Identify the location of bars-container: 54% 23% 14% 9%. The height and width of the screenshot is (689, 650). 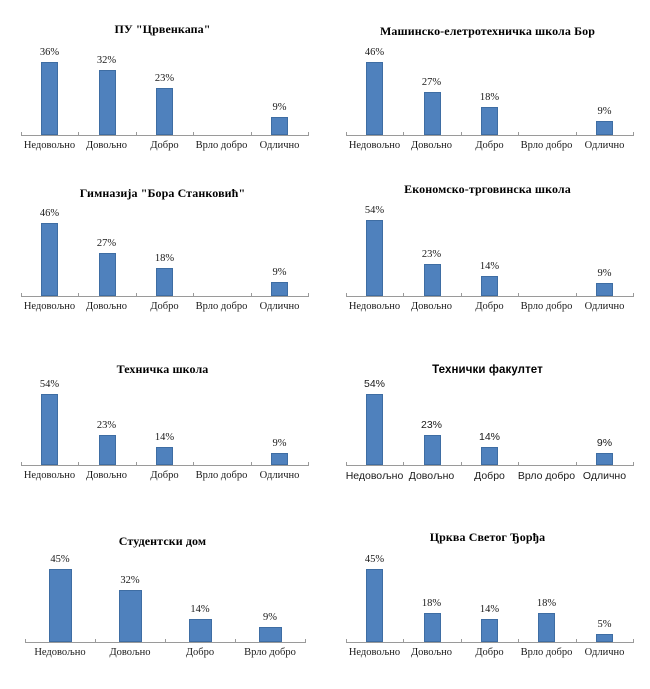
(164, 407).